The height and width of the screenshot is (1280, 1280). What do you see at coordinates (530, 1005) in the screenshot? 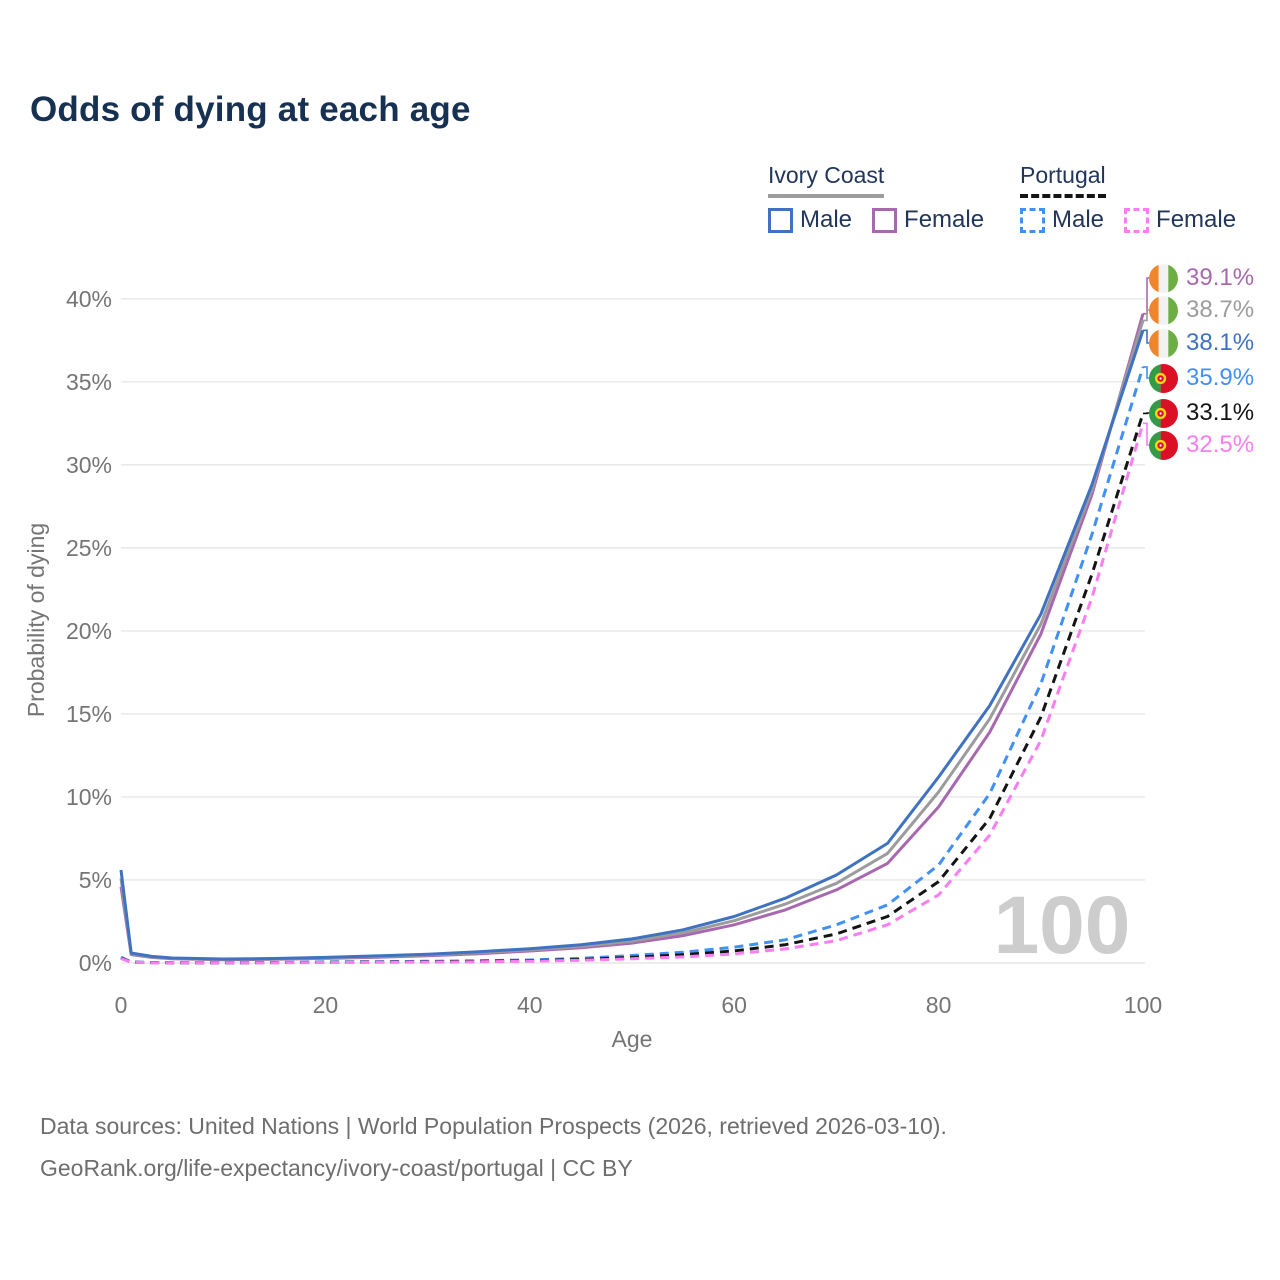
I see `x-tick-label: 40` at bounding box center [530, 1005].